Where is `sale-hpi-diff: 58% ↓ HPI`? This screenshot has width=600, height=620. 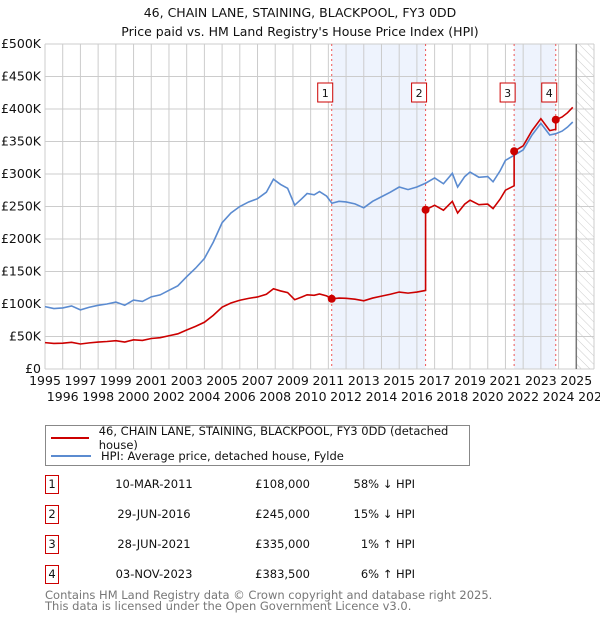 sale-hpi-diff: 58% ↓ HPI is located at coordinates (384, 484).